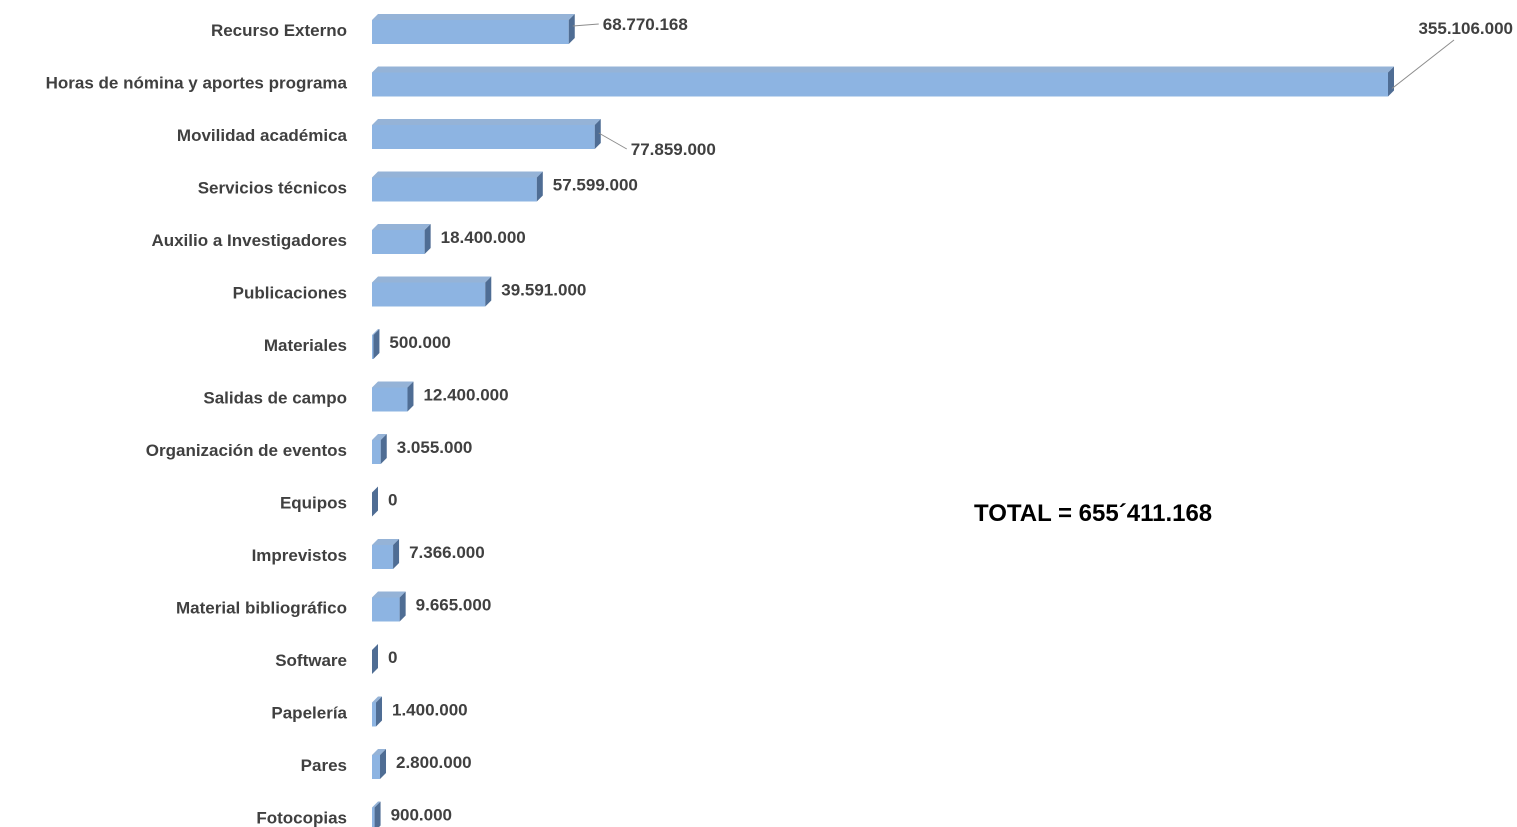 The width and height of the screenshot is (1517, 827). I want to click on bar-group: Software 0, so click(336, 659).